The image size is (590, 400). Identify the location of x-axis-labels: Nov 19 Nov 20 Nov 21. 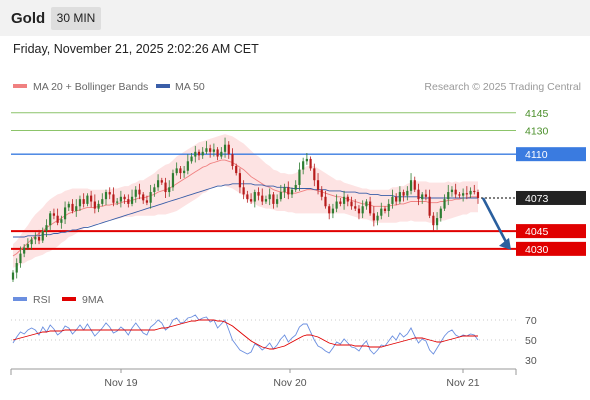
(292, 379).